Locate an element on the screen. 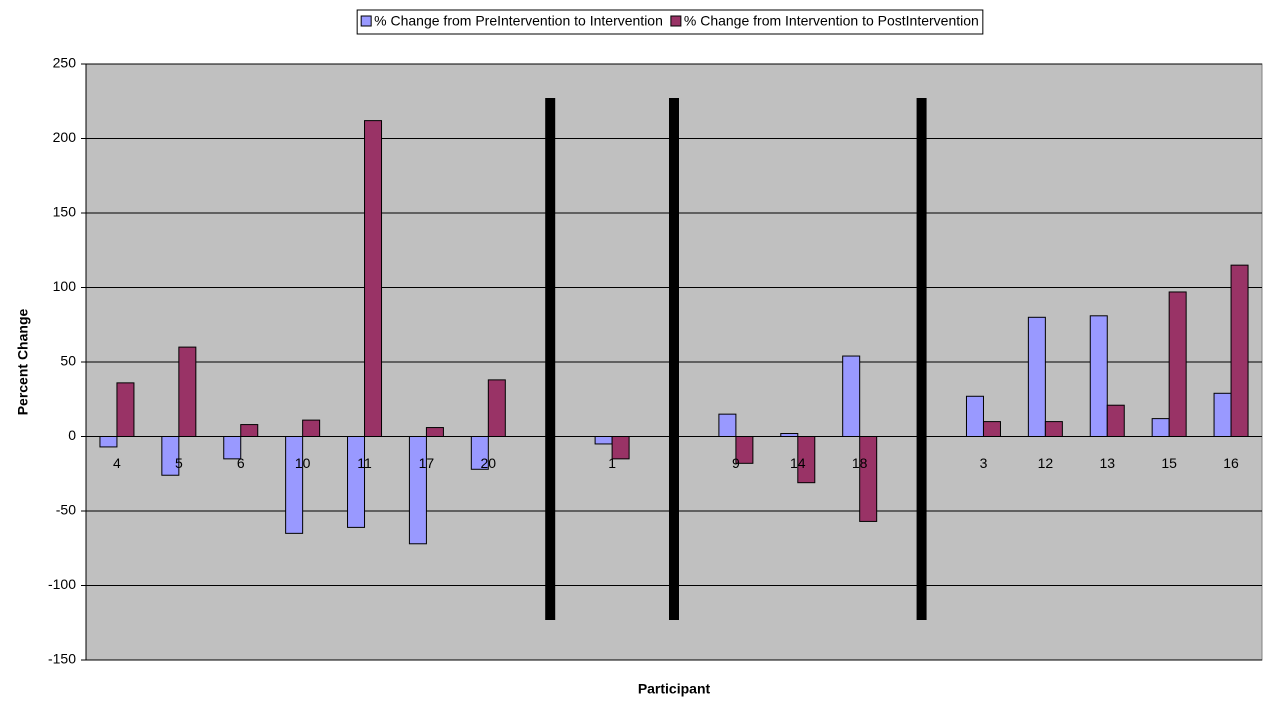 This screenshot has height=706, width=1266. y-tick-label: 150 is located at coordinates (65, 212).